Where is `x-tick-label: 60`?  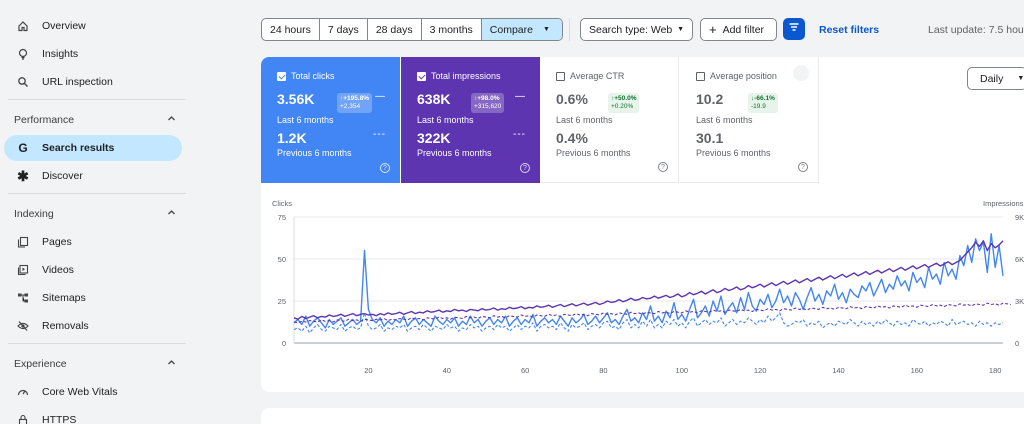
x-tick-label: 60 is located at coordinates (525, 370).